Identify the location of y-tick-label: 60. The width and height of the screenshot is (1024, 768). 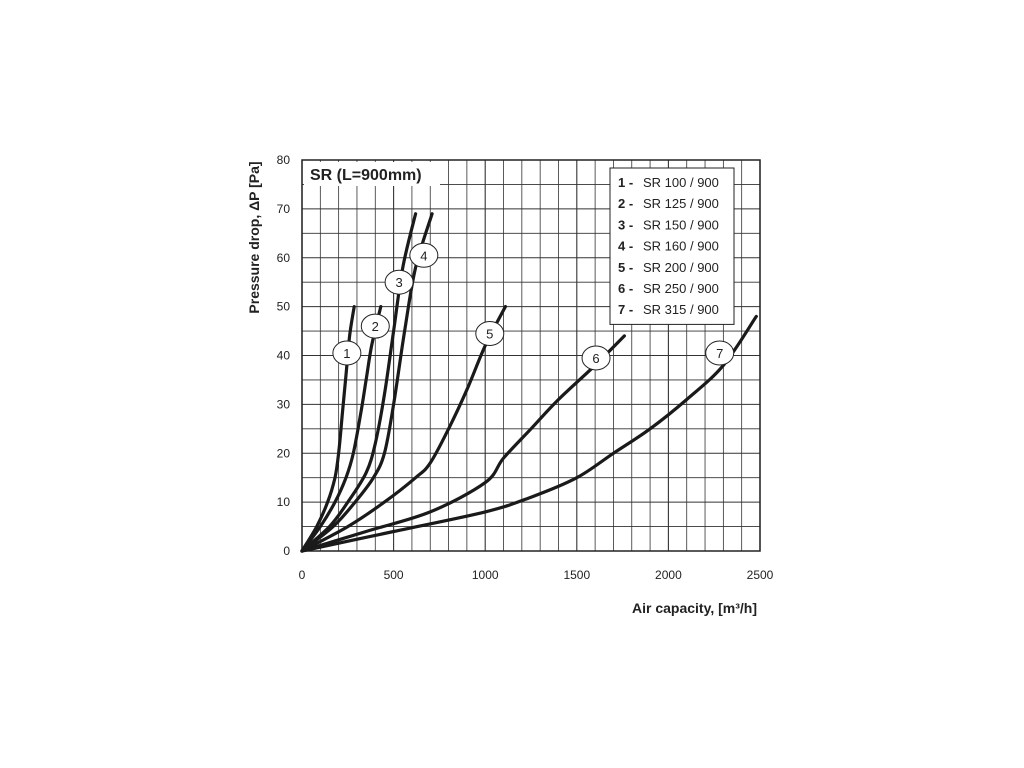
(284, 258).